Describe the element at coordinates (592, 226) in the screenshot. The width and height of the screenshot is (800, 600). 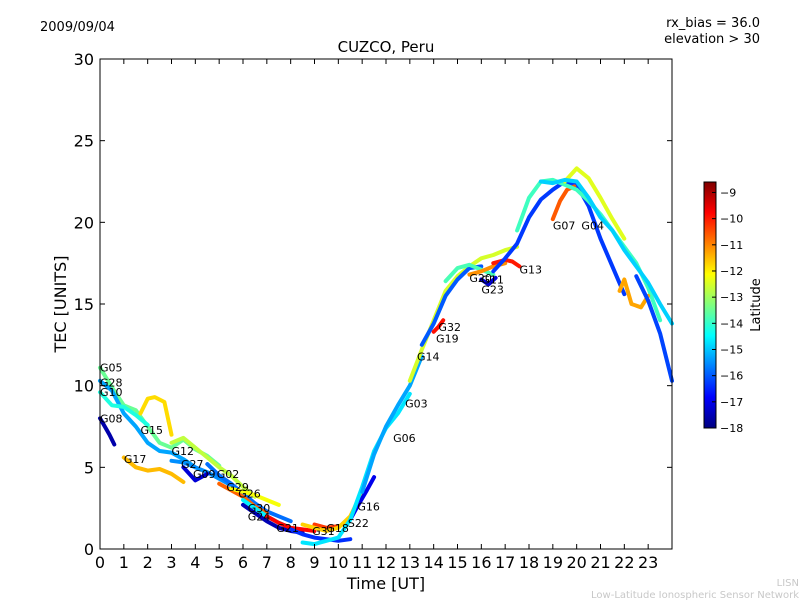
I see `satellite-label-g04: G04` at that location.